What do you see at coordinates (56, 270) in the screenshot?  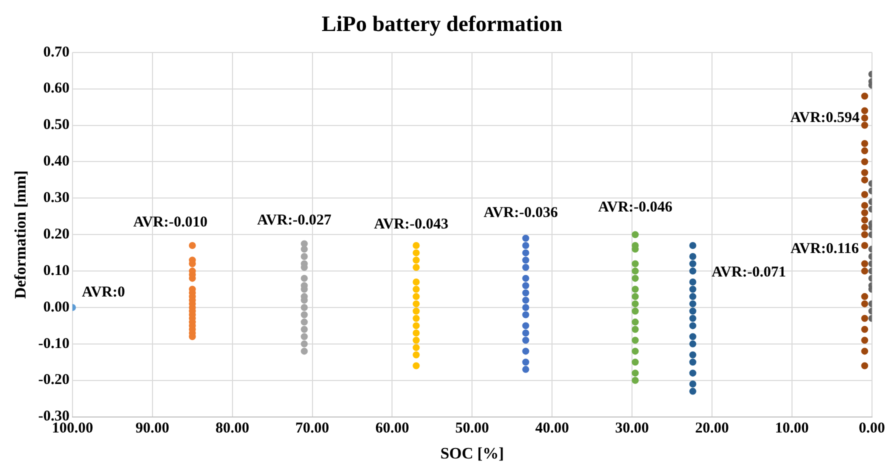 I see `y-tick-label: 0.10` at bounding box center [56, 270].